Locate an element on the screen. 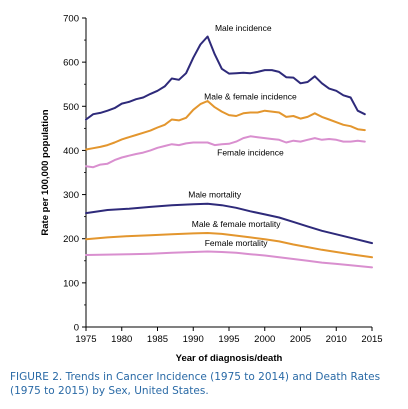 This screenshot has width=408, height=409. x-tick-label: 2015 is located at coordinates (371, 339).